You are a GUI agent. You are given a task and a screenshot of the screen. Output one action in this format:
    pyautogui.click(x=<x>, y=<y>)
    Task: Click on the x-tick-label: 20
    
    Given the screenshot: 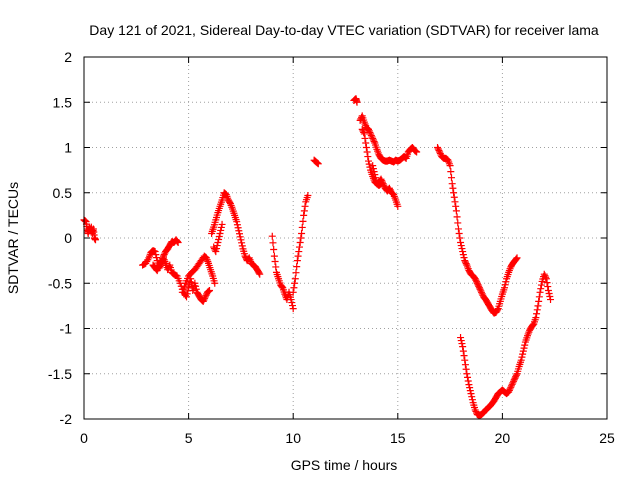 What is the action you would take?
    pyautogui.click(x=503, y=438)
    